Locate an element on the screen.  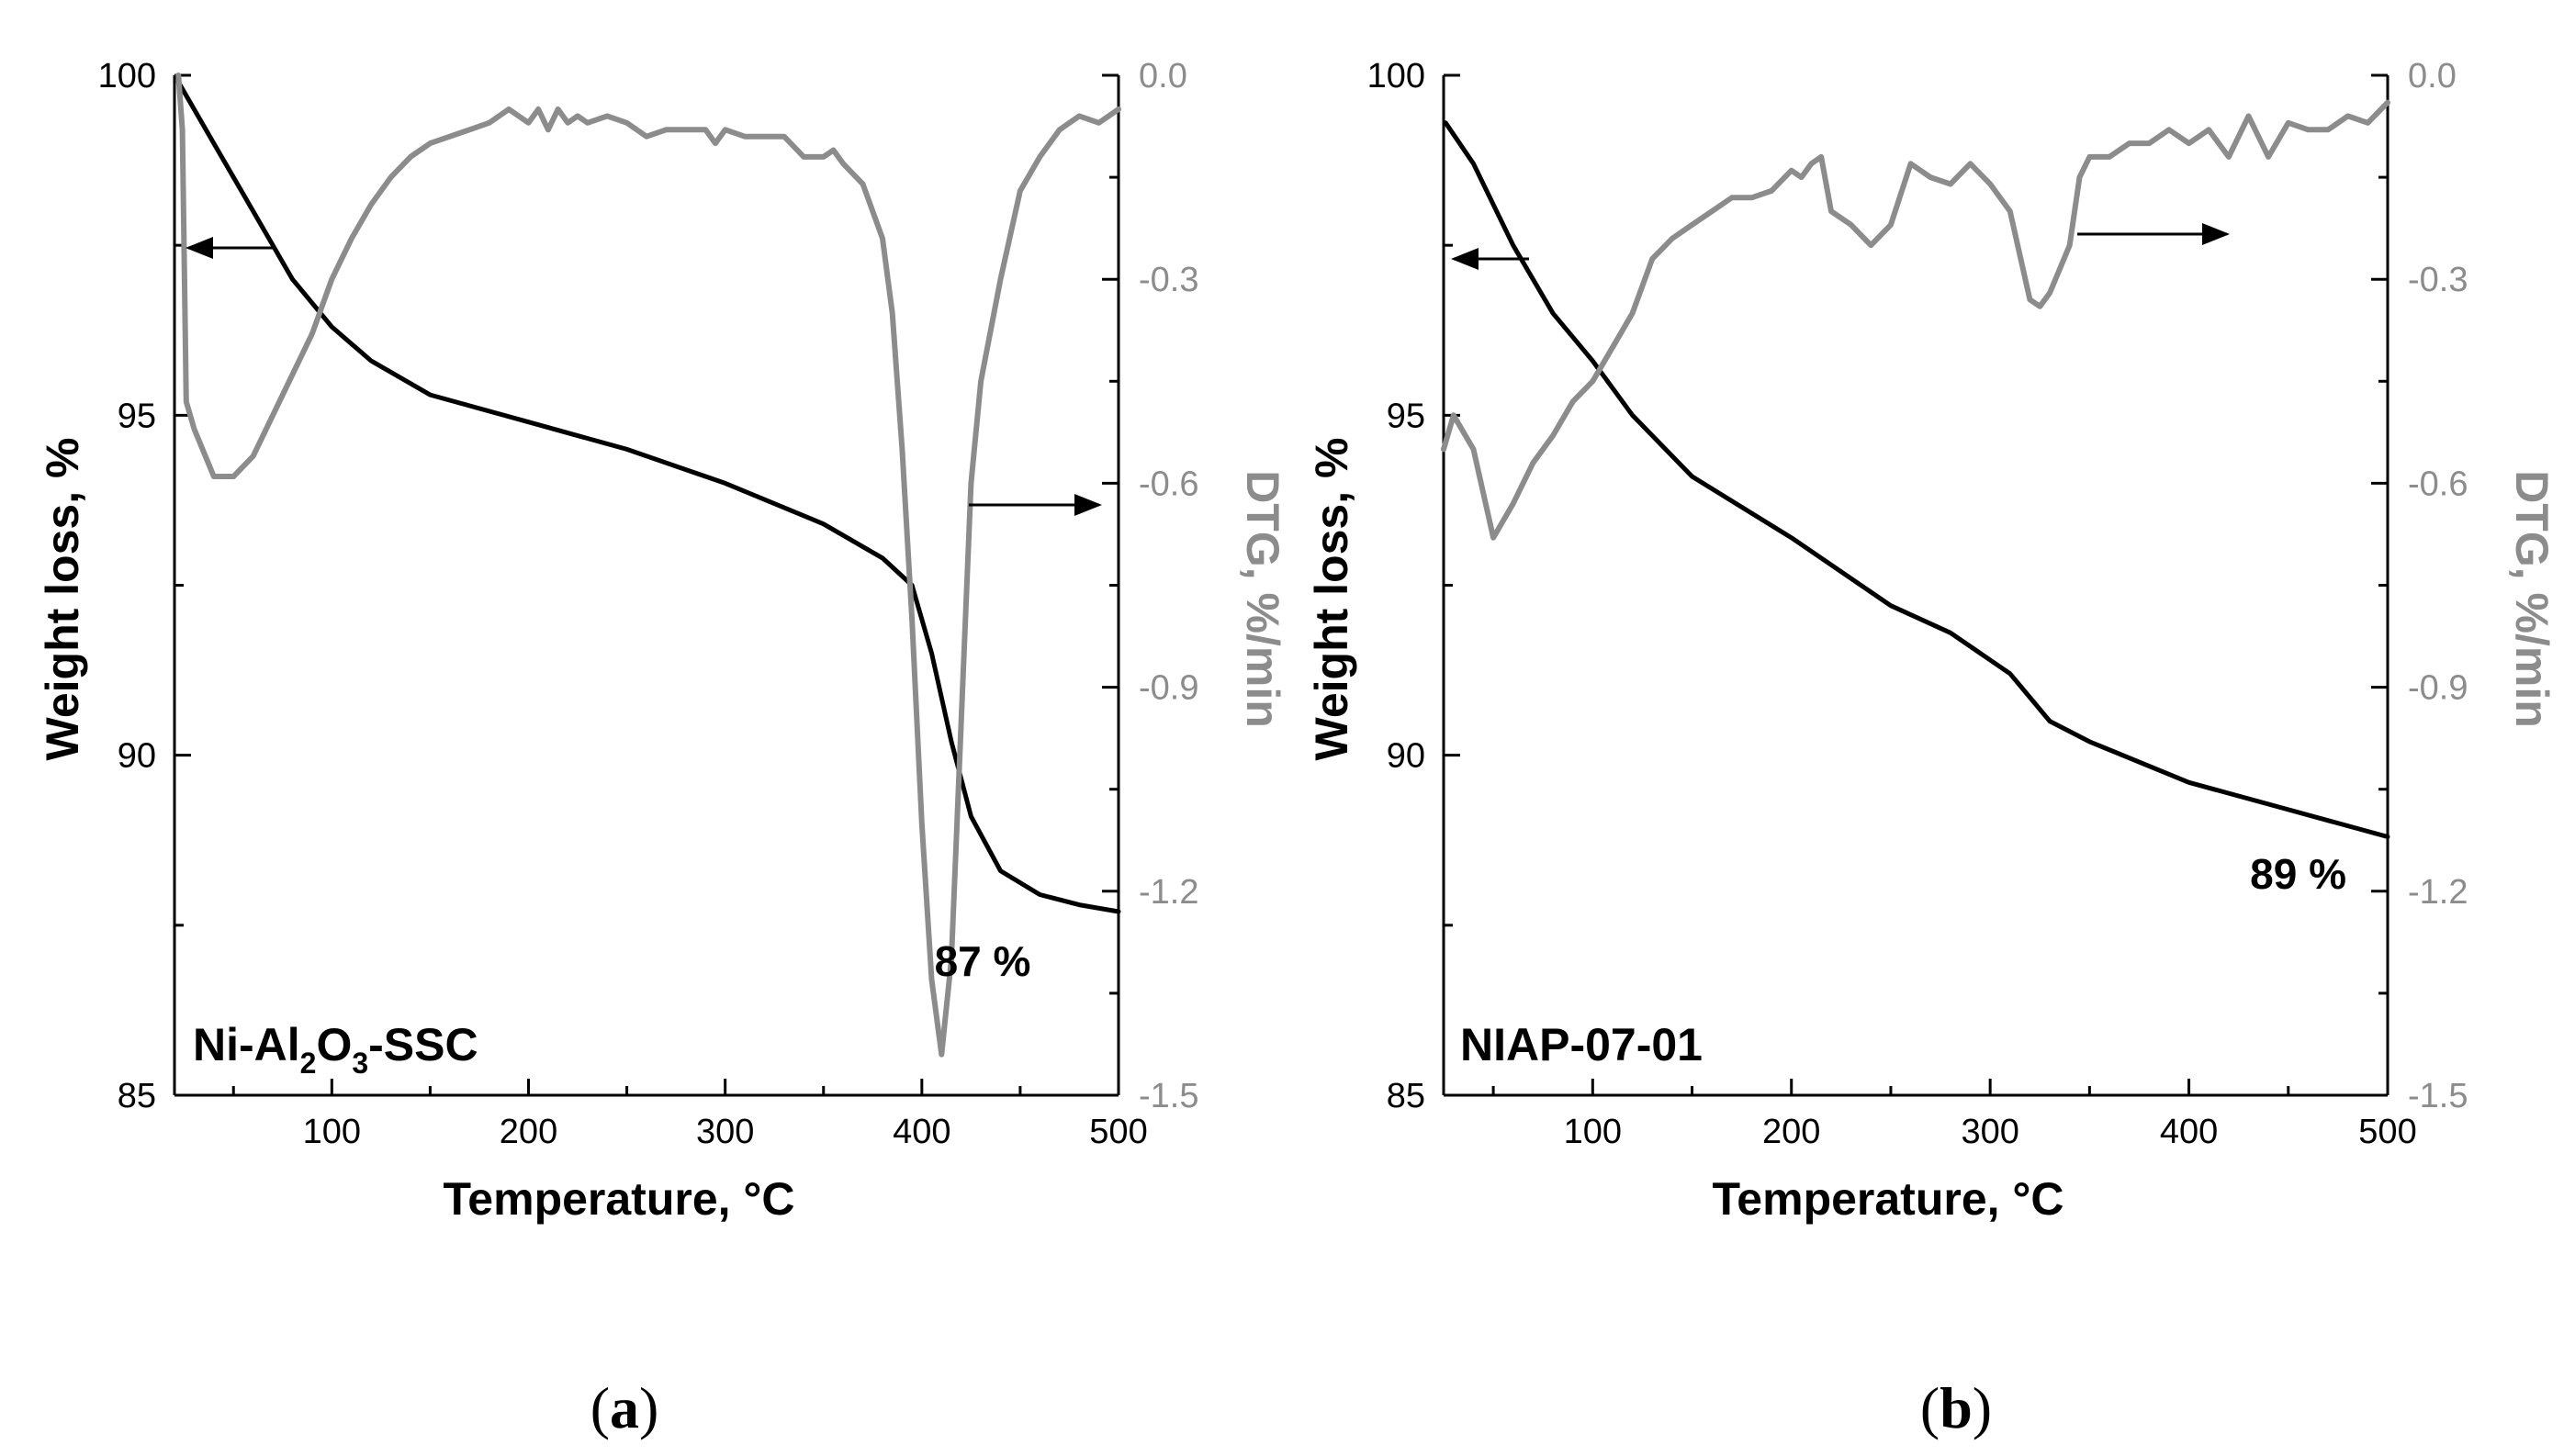
panel-letter: b is located at coordinates (1956, 1407).